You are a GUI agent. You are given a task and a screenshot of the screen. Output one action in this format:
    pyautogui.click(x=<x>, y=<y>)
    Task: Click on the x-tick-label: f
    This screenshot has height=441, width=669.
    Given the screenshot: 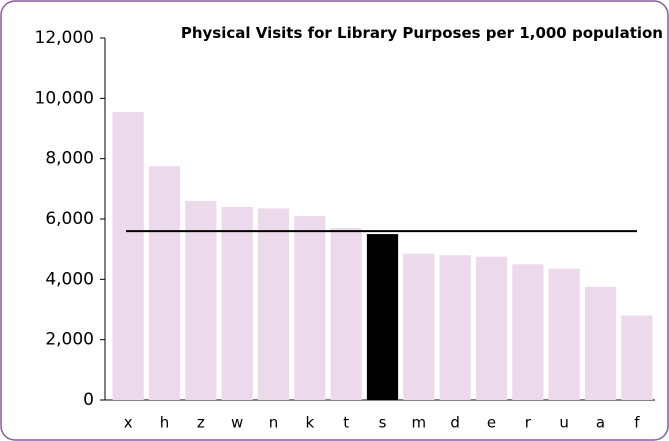 What is the action you would take?
    pyautogui.click(x=637, y=423)
    